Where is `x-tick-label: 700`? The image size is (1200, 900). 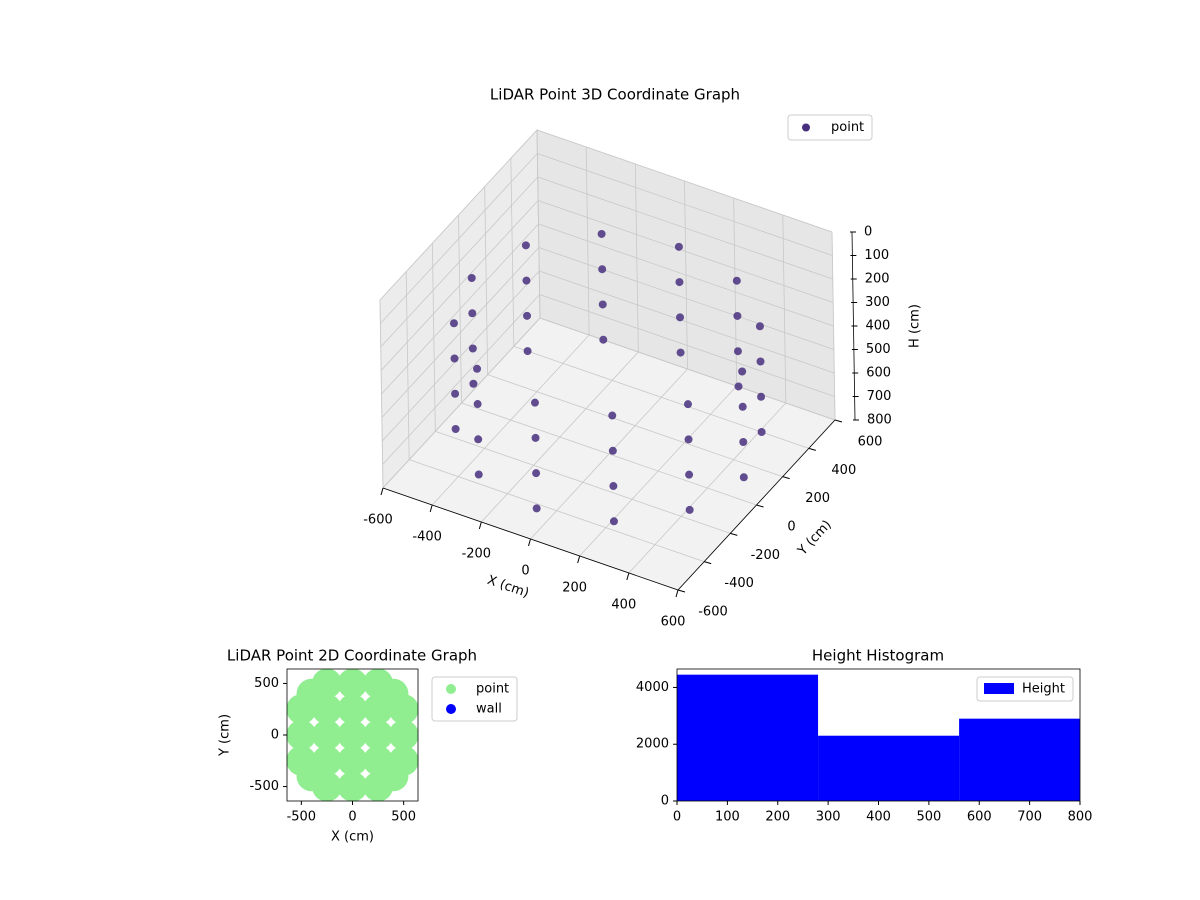
x-tick-label: 700 is located at coordinates (1029, 817).